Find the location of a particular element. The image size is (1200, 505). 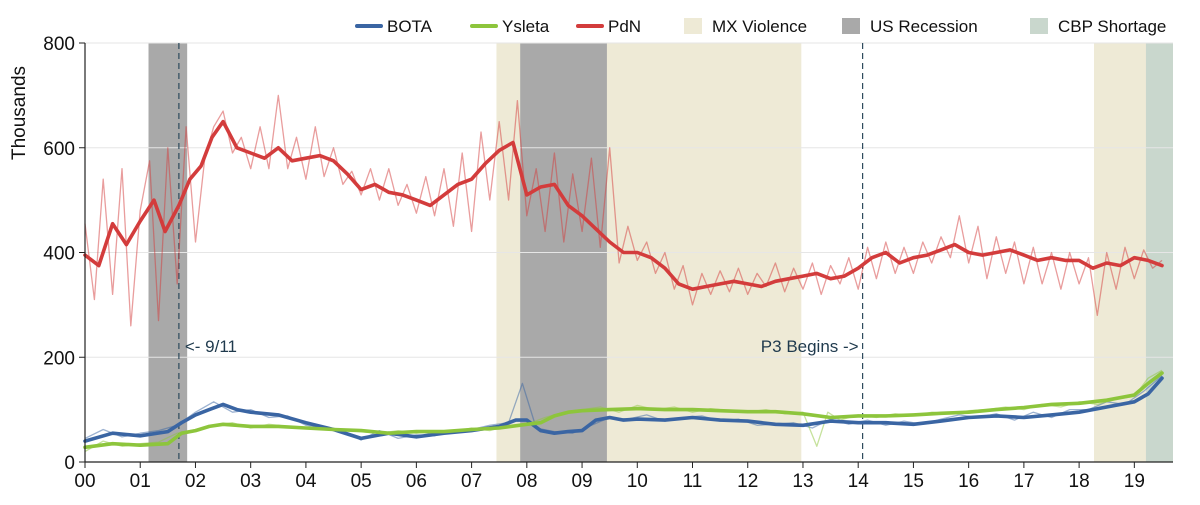

x-tick-label: 11 is located at coordinates (693, 481).